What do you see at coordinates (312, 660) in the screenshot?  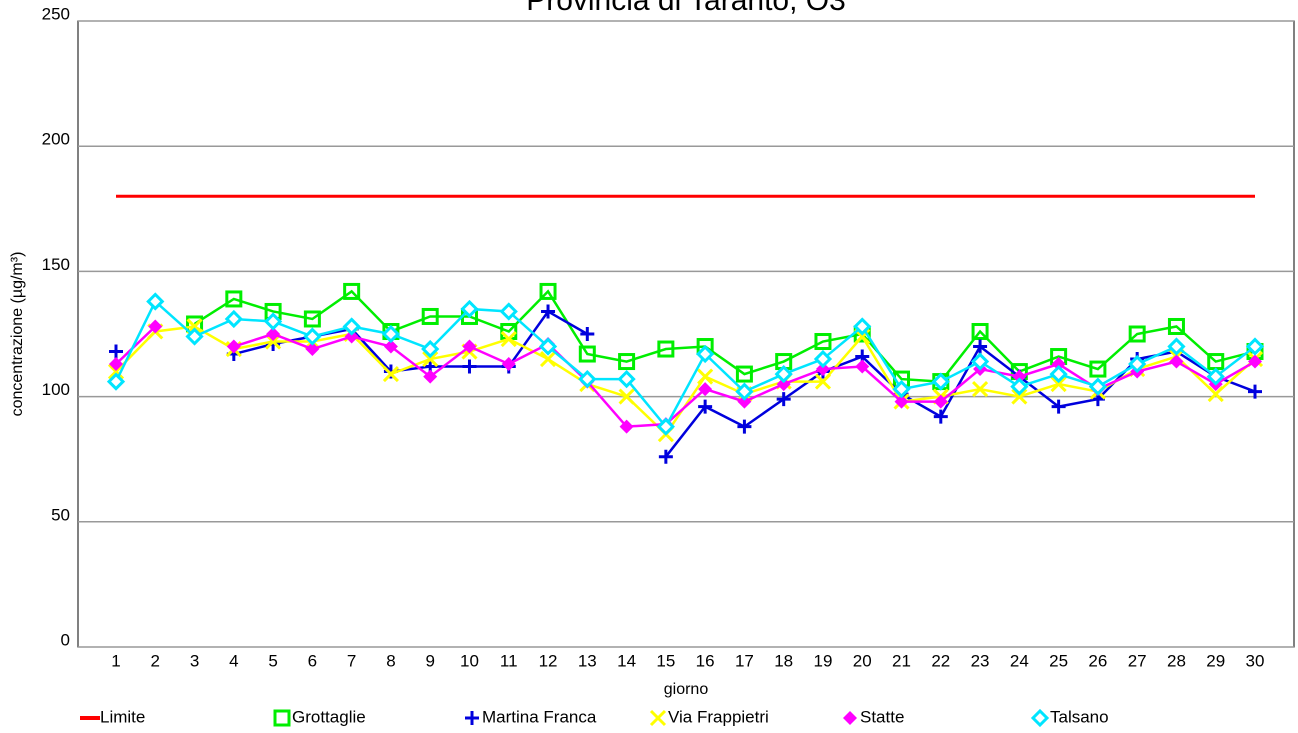 I see `x-tick-label: 6` at bounding box center [312, 660].